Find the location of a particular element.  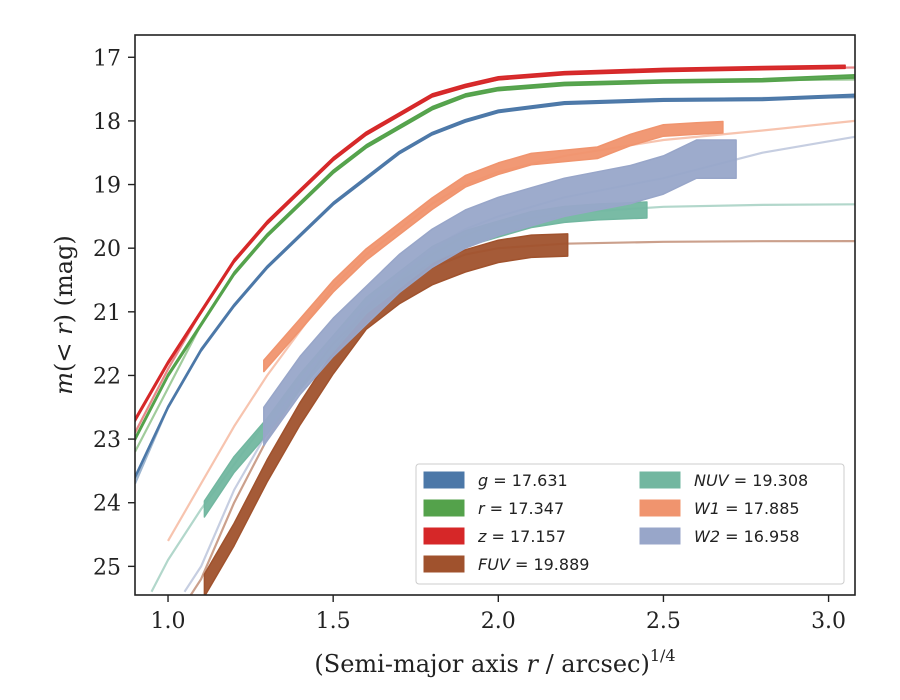

x-tick-label: 1.0 is located at coordinates (168, 621).